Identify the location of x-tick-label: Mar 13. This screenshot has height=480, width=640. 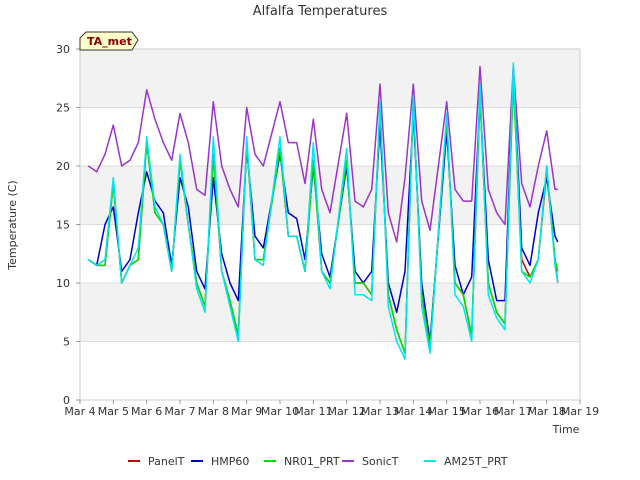
(380, 411).